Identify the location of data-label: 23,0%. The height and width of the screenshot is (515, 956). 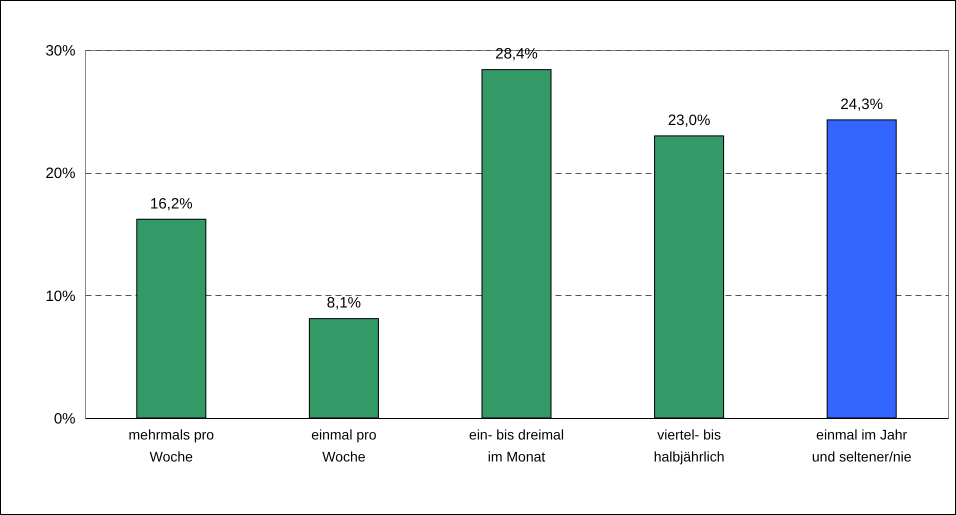
(689, 120).